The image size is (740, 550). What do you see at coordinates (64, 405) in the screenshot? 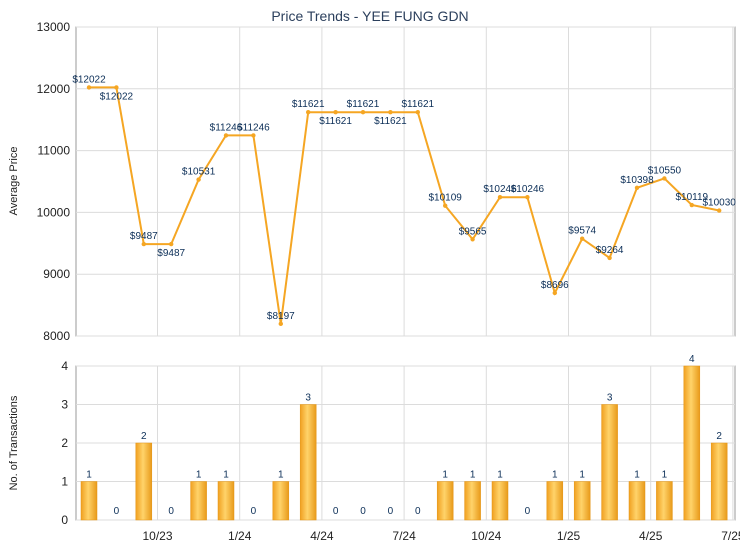
I see `transactions-tick-label: 3` at bounding box center [64, 405].